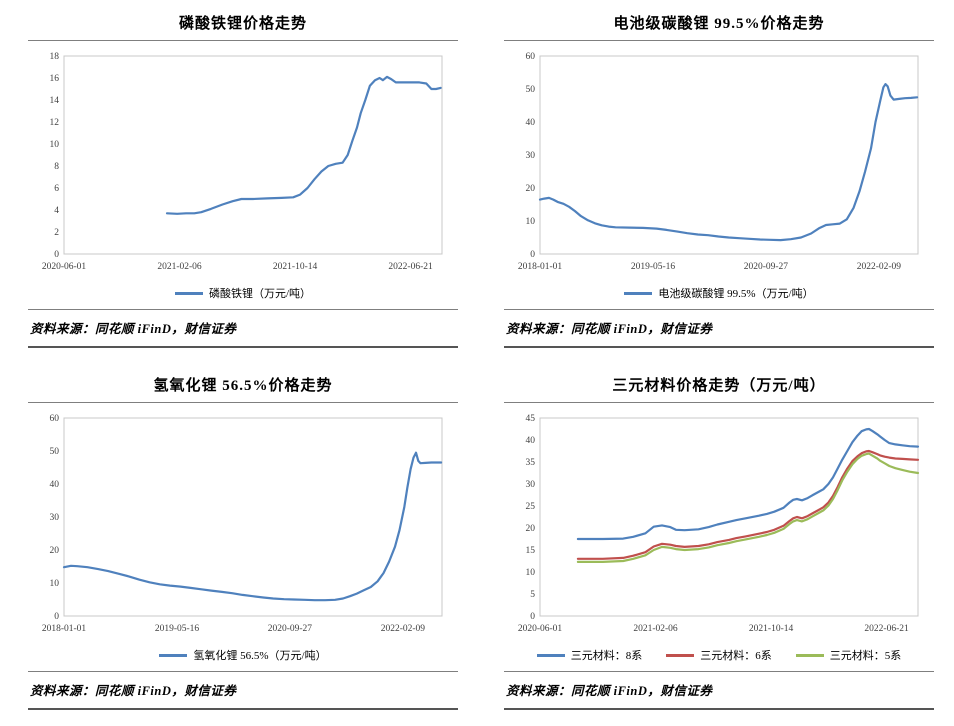 The width and height of the screenshot is (954, 726). I want to click on chart-title-carbonate: 电池级碳酸锂 99.5%价格走势, so click(719, 24).